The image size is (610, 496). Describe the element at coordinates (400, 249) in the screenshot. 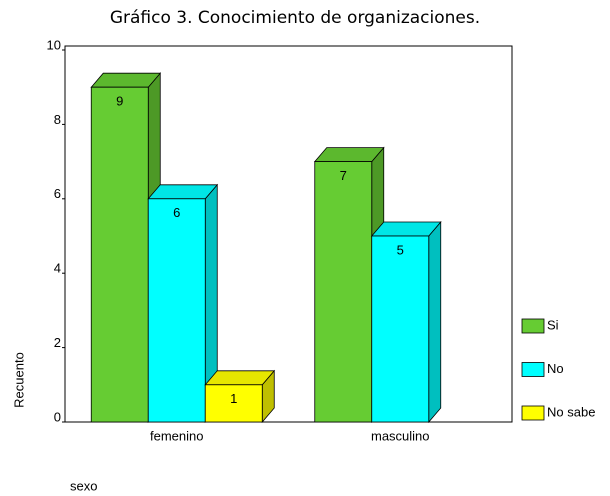

I see `value-label: 5` at that location.